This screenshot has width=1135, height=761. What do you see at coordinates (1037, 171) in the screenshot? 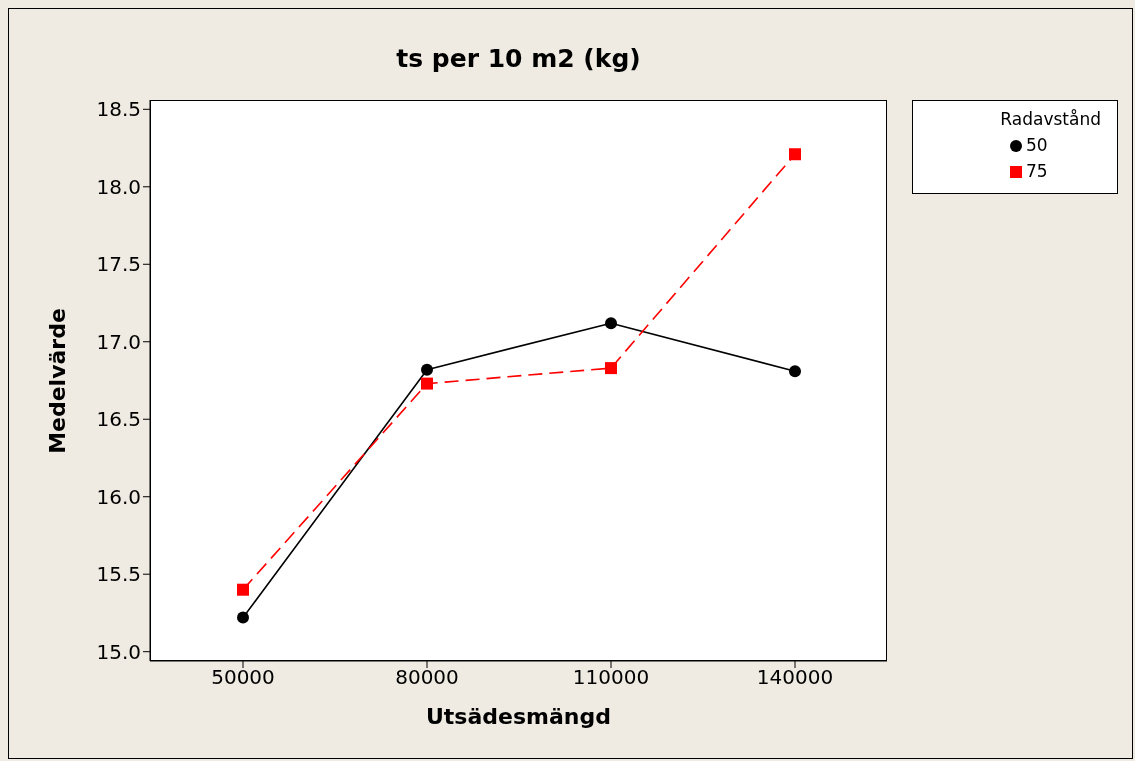
I see `legend-label: 75` at bounding box center [1037, 171].